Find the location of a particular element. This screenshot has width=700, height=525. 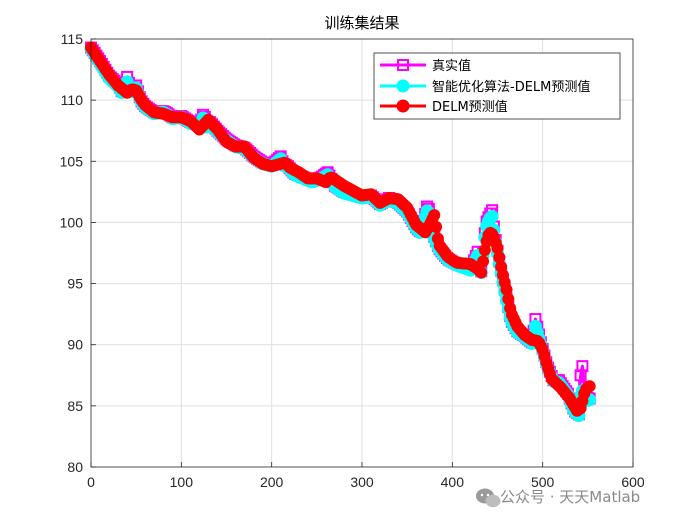

legend: 真实值 智能优化算法-DELM预测值 DELM预测值 is located at coordinates (497, 86).